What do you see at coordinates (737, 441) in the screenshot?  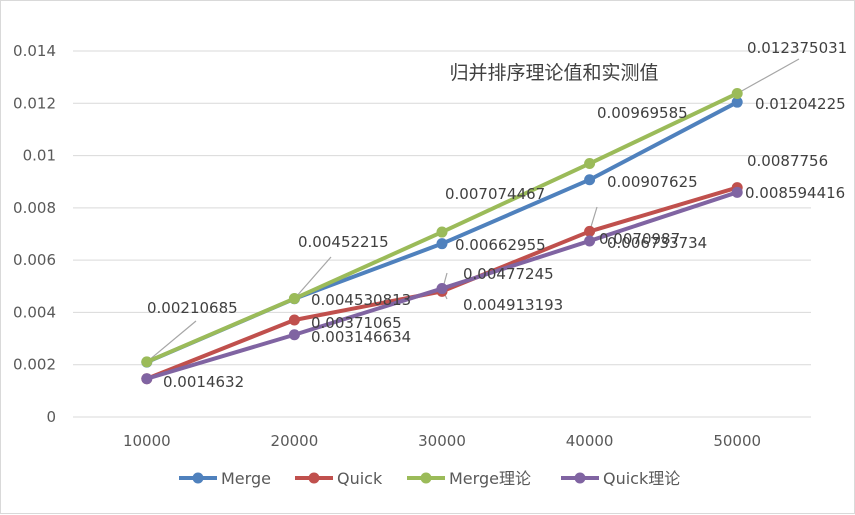 I see `x-tick-label: 50000` at bounding box center [737, 441].